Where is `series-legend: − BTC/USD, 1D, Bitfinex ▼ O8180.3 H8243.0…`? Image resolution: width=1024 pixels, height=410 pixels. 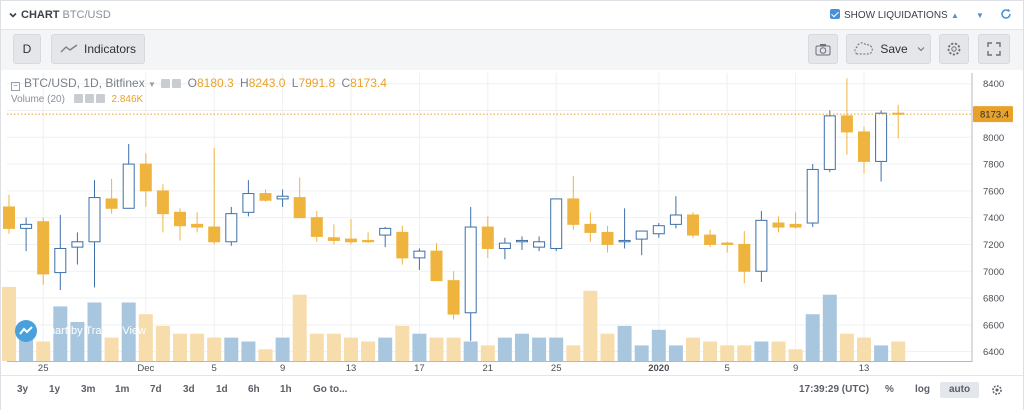
series-legend: − BTC/USD, 1D, Bitfinex ▼ O8180.3 H8243.0… is located at coordinates (199, 83).